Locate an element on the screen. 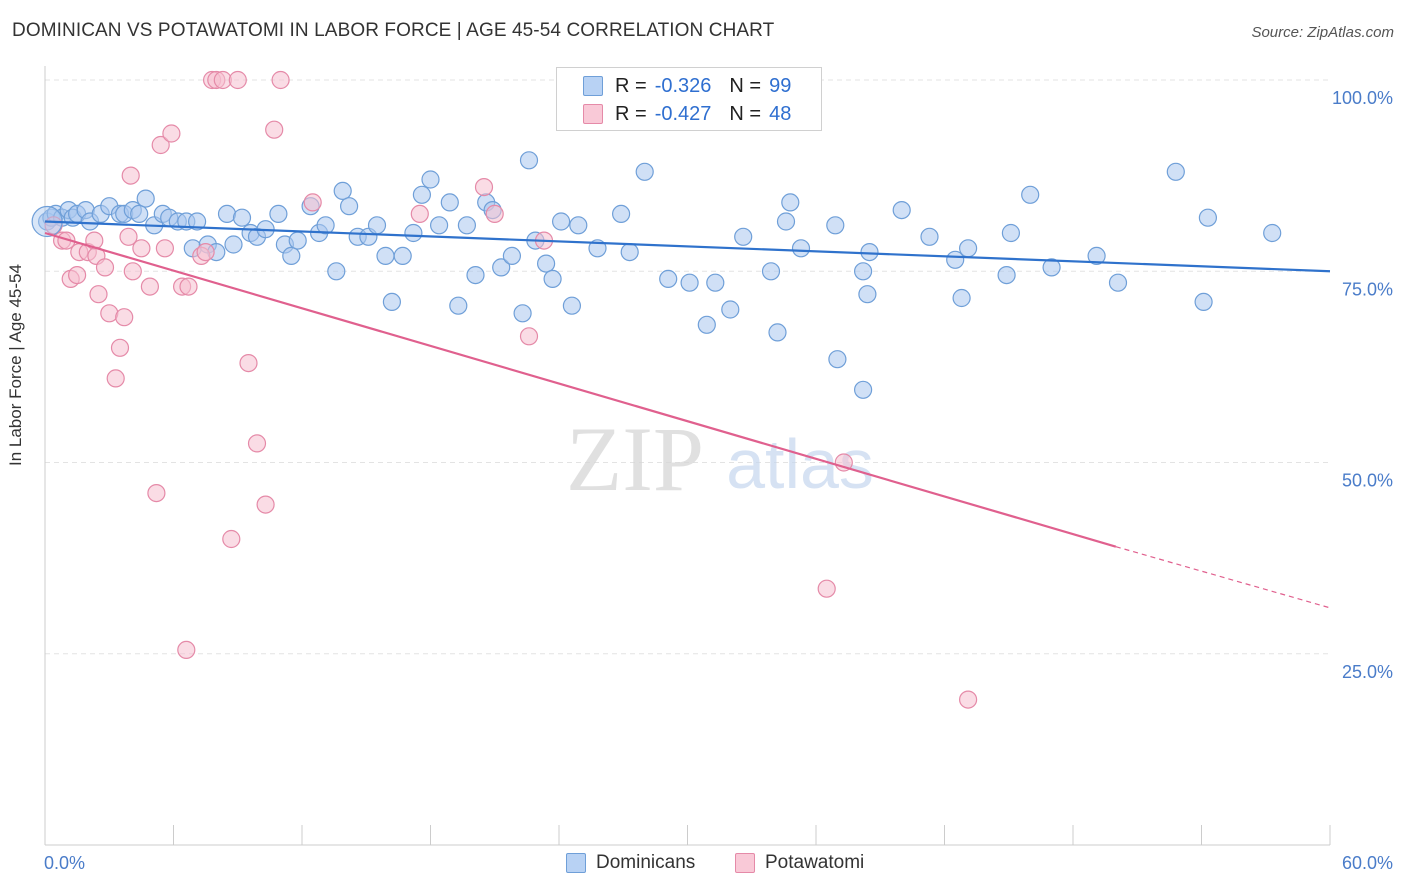 The width and height of the screenshot is (1406, 892). legend-r-value: -0.427 is located at coordinates (683, 113).